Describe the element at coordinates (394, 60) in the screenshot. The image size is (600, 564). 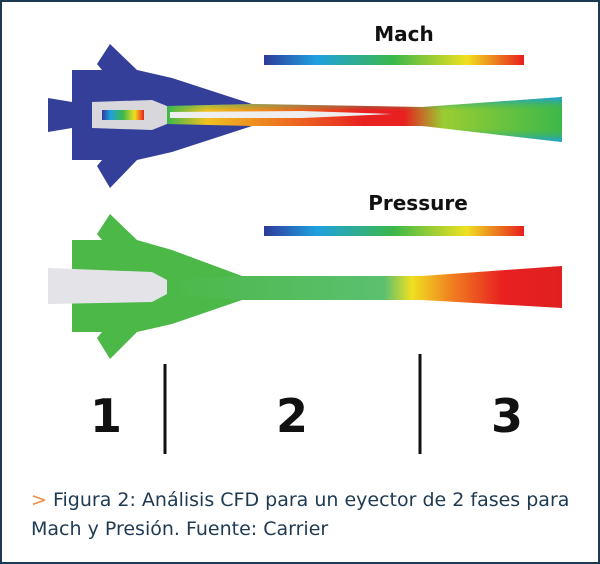
I see `mach-colorbar` at that location.